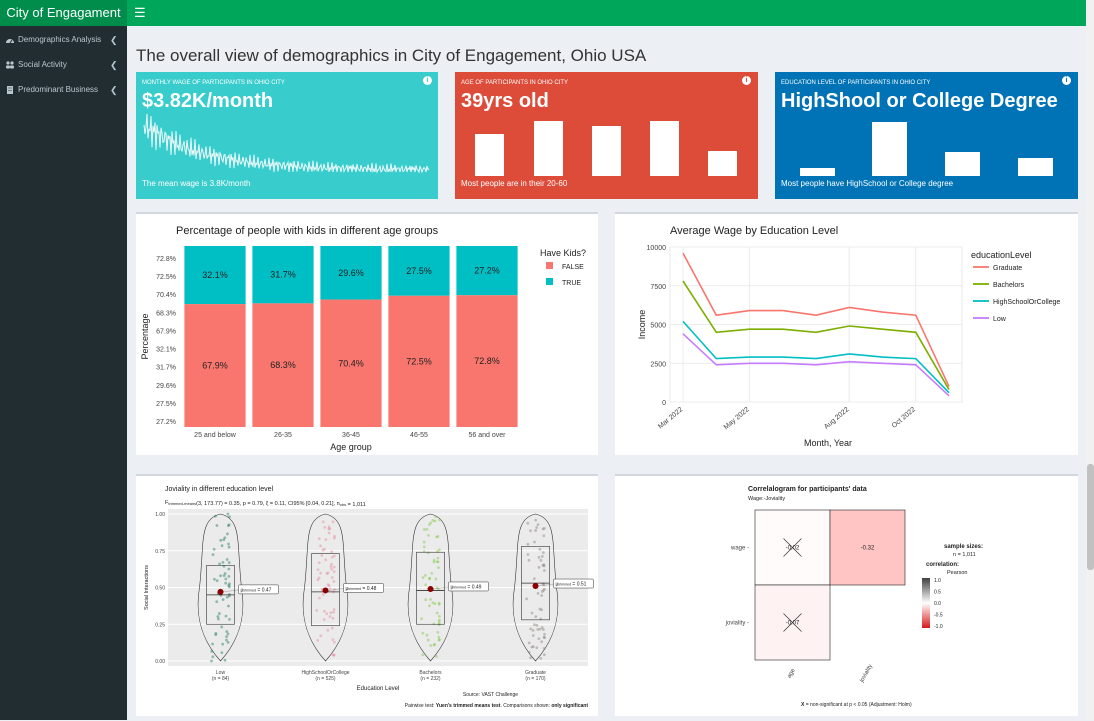 Image resolution: width=1094 pixels, height=721 pixels. Describe the element at coordinates (571, 283) in the screenshot. I see `legend-label: TRUE` at that location.